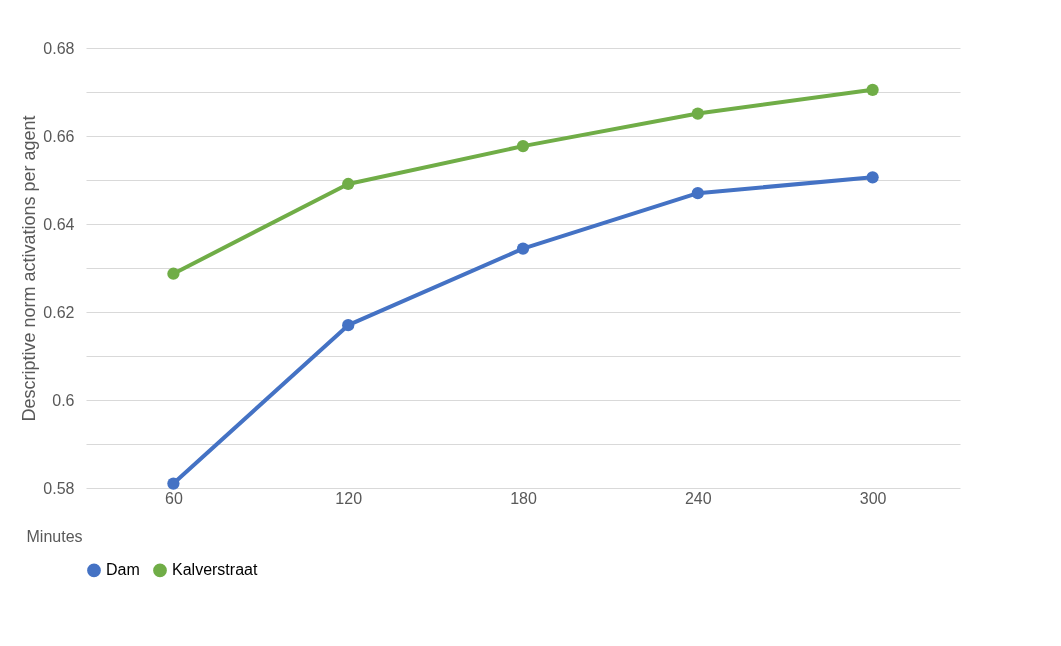 The image size is (1061, 646). Describe the element at coordinates (29, 268) in the screenshot. I see `y-axis-title: Descriptive norm activations per agent` at that location.